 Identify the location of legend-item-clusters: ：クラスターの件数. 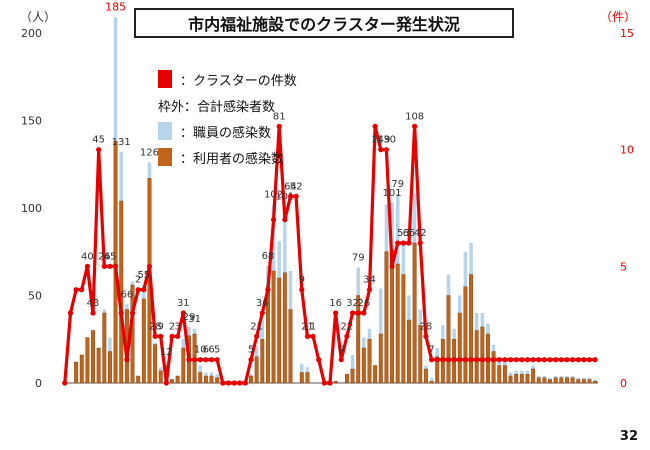
(263, 79).